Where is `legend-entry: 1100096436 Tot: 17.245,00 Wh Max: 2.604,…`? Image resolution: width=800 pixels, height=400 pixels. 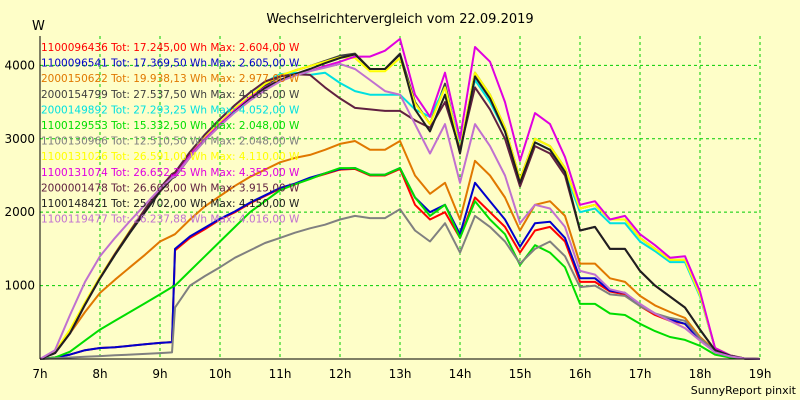 legend-entry: 1100096436 Tot: 17.245,00 Wh Max: 2.604,… is located at coordinates (170, 48).